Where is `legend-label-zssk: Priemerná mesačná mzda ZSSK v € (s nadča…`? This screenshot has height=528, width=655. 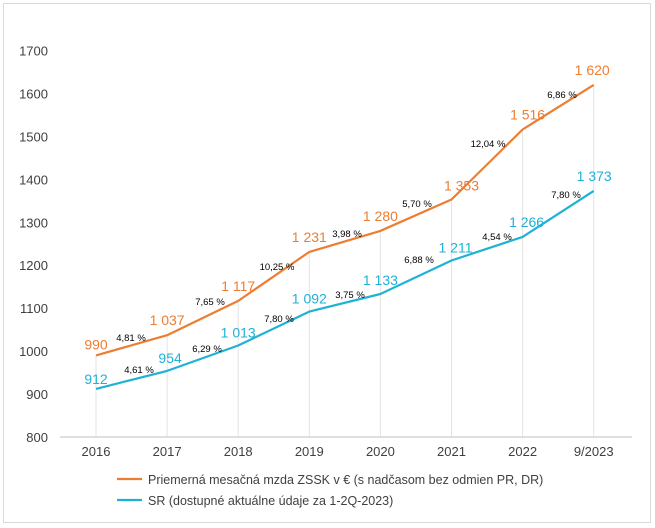 legend-label-zssk: Priemerná mesačná mzda ZSSK v € (s nadča… is located at coordinates (345, 480).